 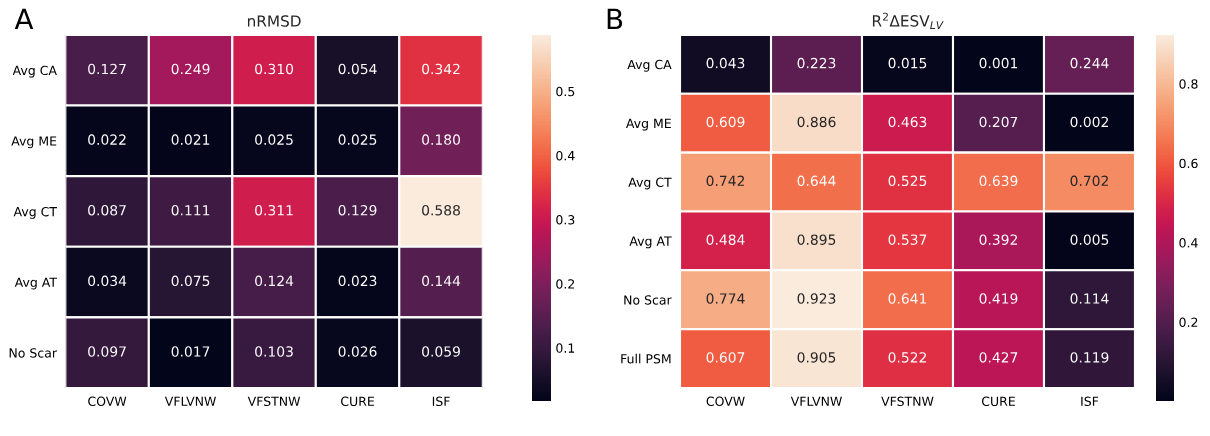 What do you see at coordinates (441, 281) in the screenshot?
I see `data-label: 0.144` at bounding box center [441, 281].